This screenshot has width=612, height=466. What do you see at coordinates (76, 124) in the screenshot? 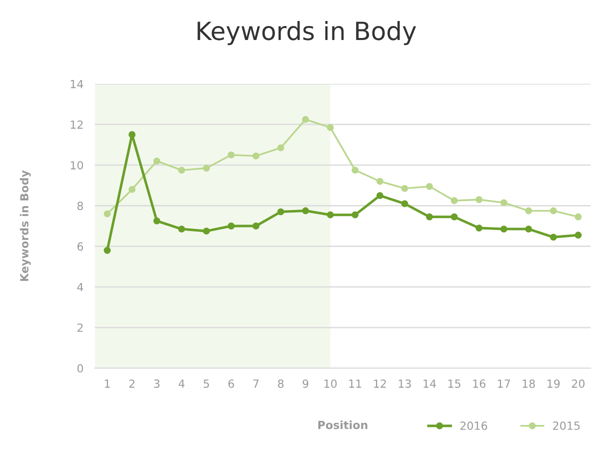
I see `y-tick-label: 12` at bounding box center [76, 124].